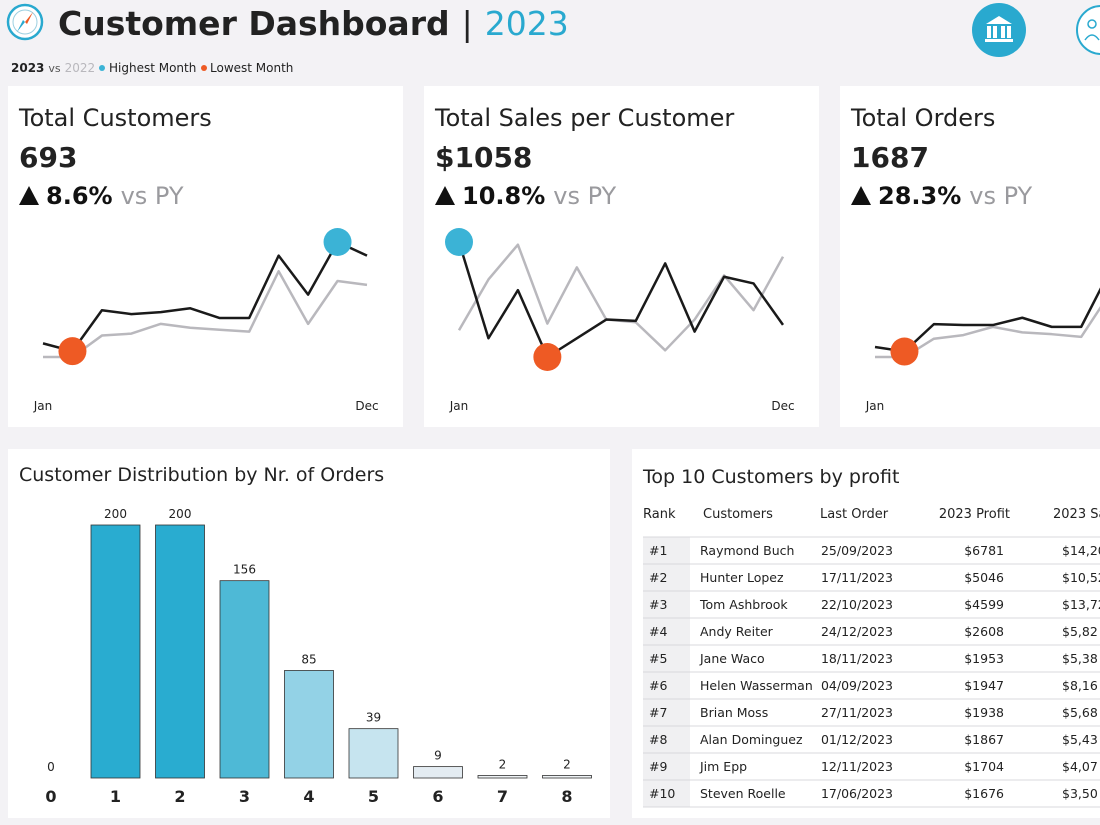 The height and width of the screenshot is (825, 1100). I want to click on x-tick-label: Dec, so click(782, 406).